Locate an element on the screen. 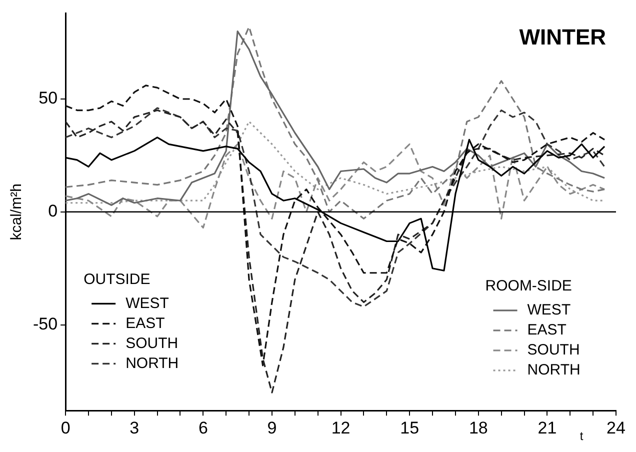 This screenshot has width=636, height=452. y-tick-label: 0 is located at coordinates (53, 211).